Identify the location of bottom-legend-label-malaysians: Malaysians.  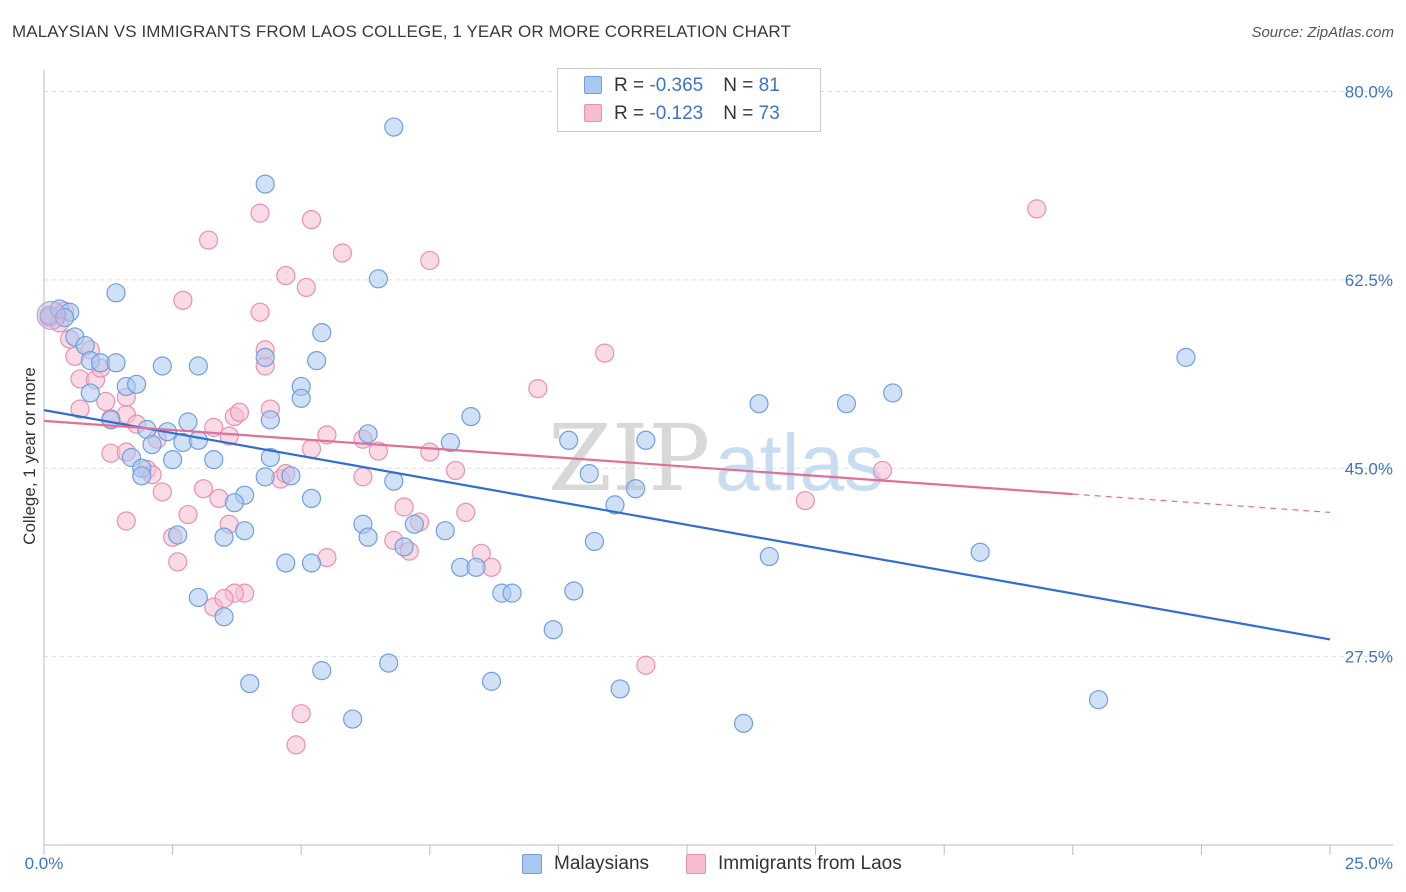
(602, 863).